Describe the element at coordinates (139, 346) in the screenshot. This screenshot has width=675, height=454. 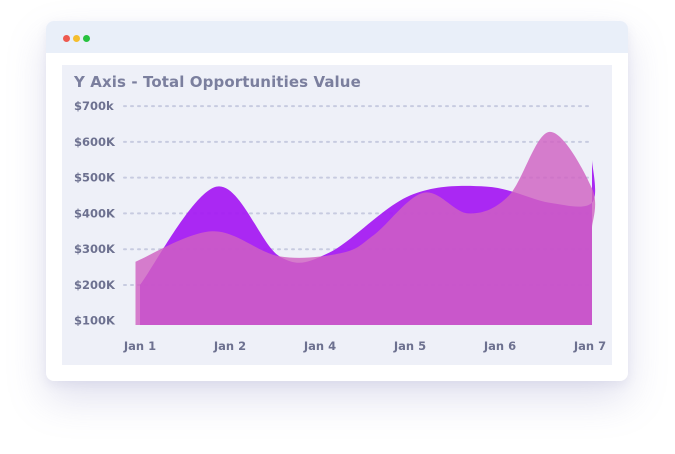
I see `x-tick-label: Jan 1` at that location.